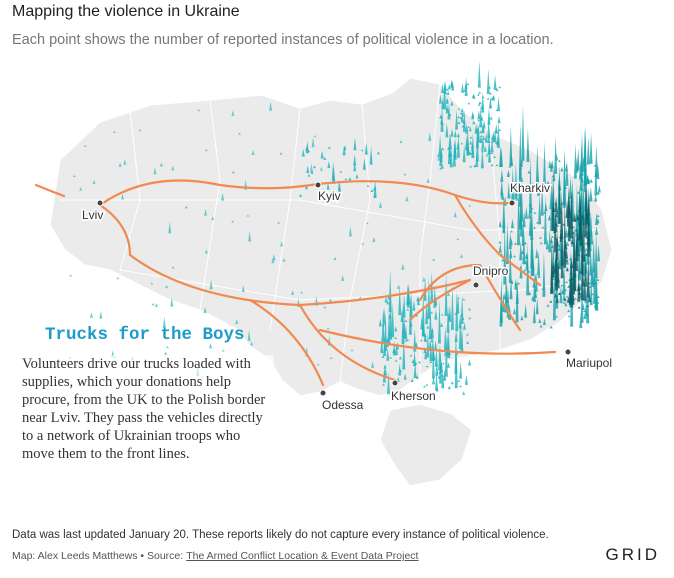 The width and height of the screenshot is (674, 578). What do you see at coordinates (323, 393) in the screenshot?
I see `city-dot` at bounding box center [323, 393].